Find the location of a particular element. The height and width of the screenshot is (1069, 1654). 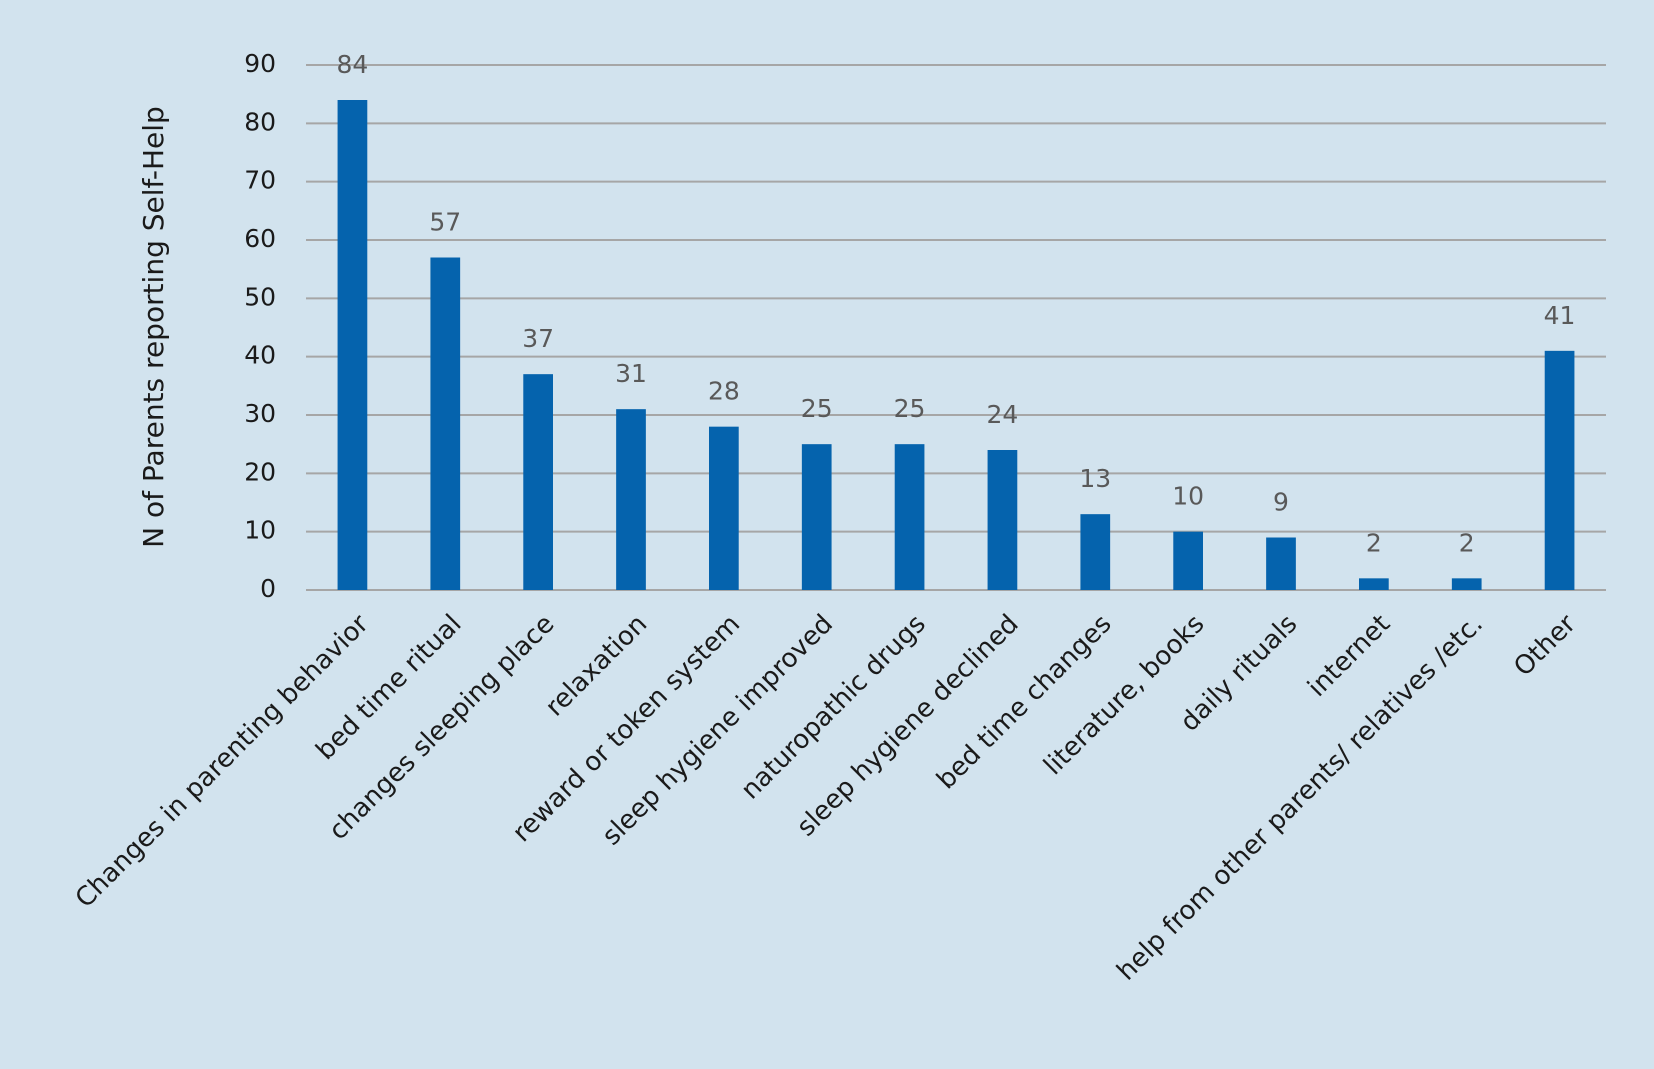

data-label: 13 is located at coordinates (1095, 478).